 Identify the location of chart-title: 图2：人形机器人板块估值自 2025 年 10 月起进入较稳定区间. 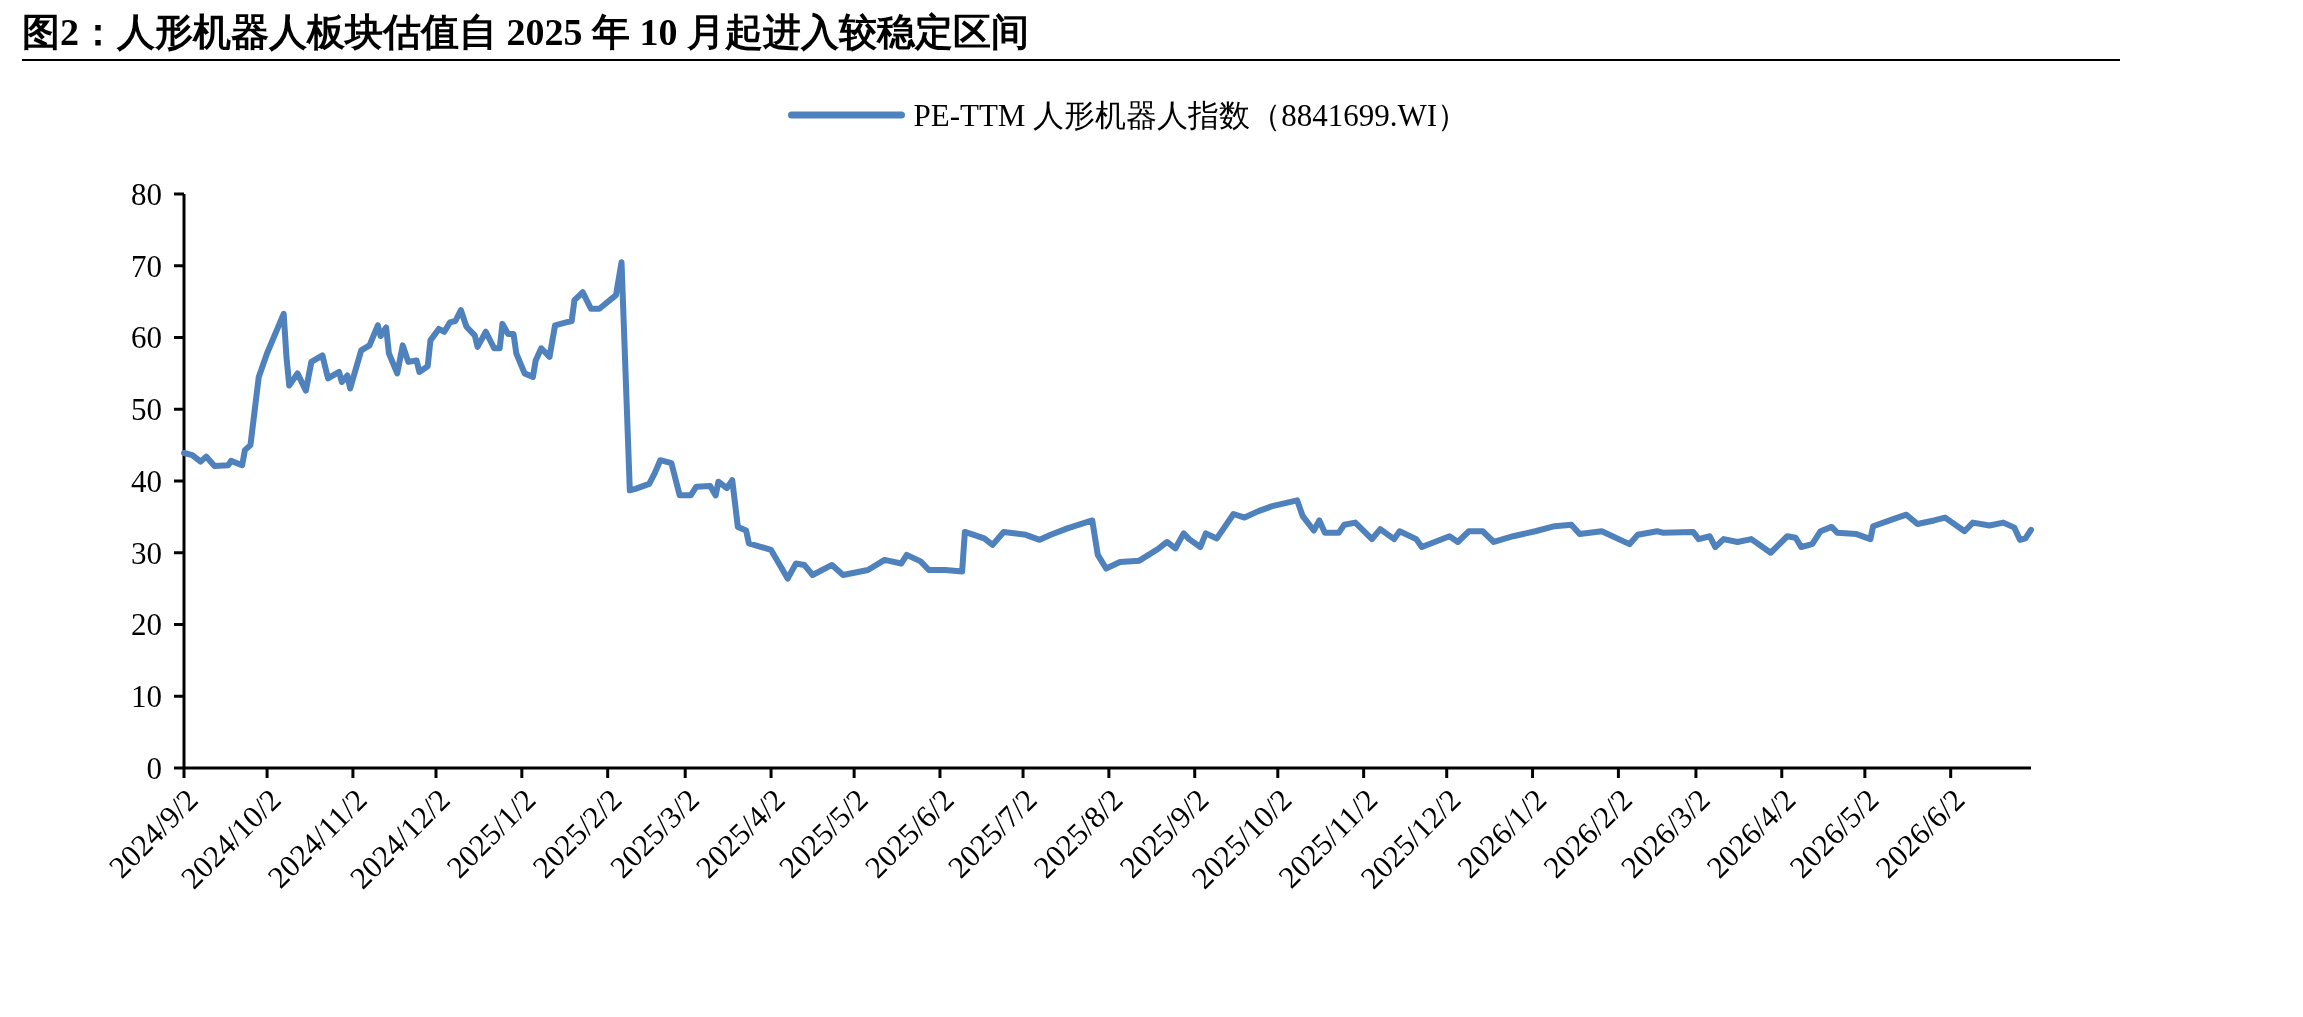
(525, 32).